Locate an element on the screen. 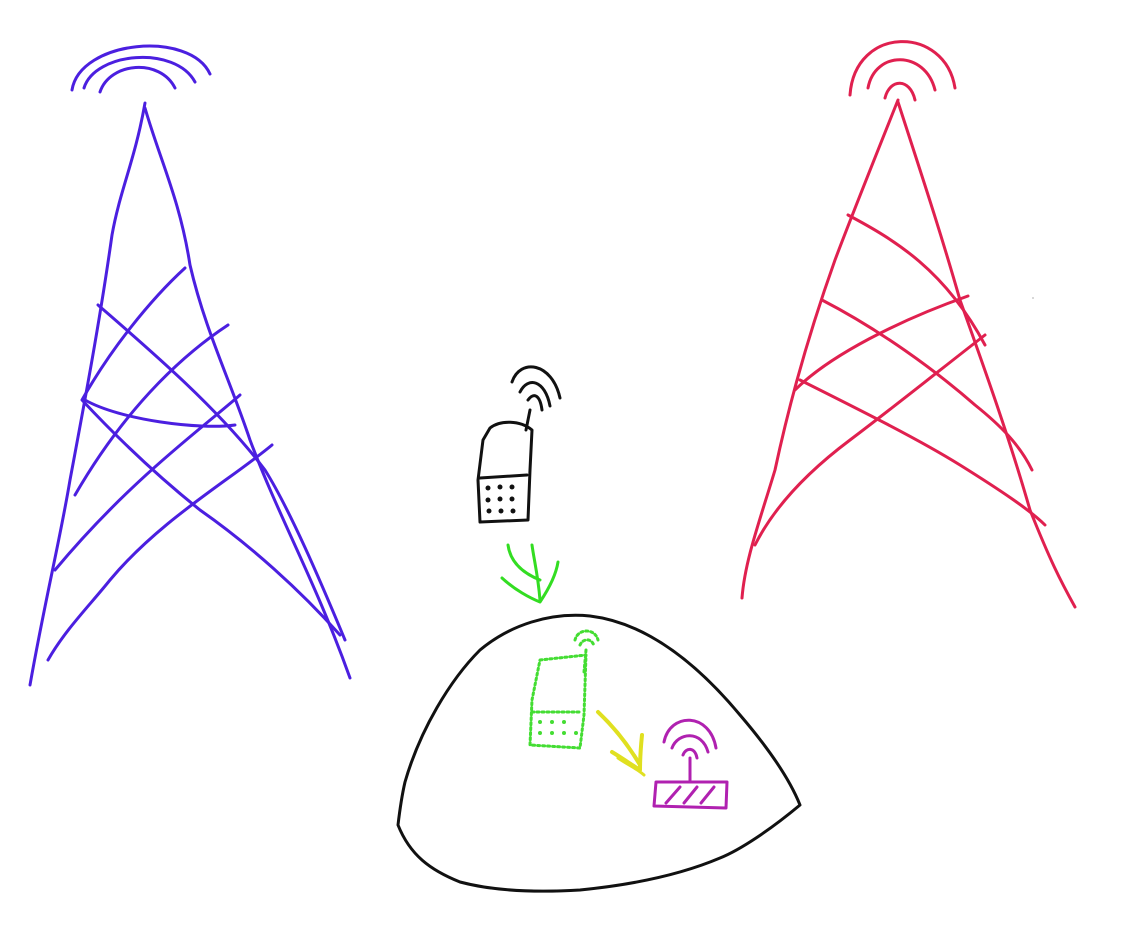 The image size is (1128, 930). signal-arrow is located at coordinates (530, 573).